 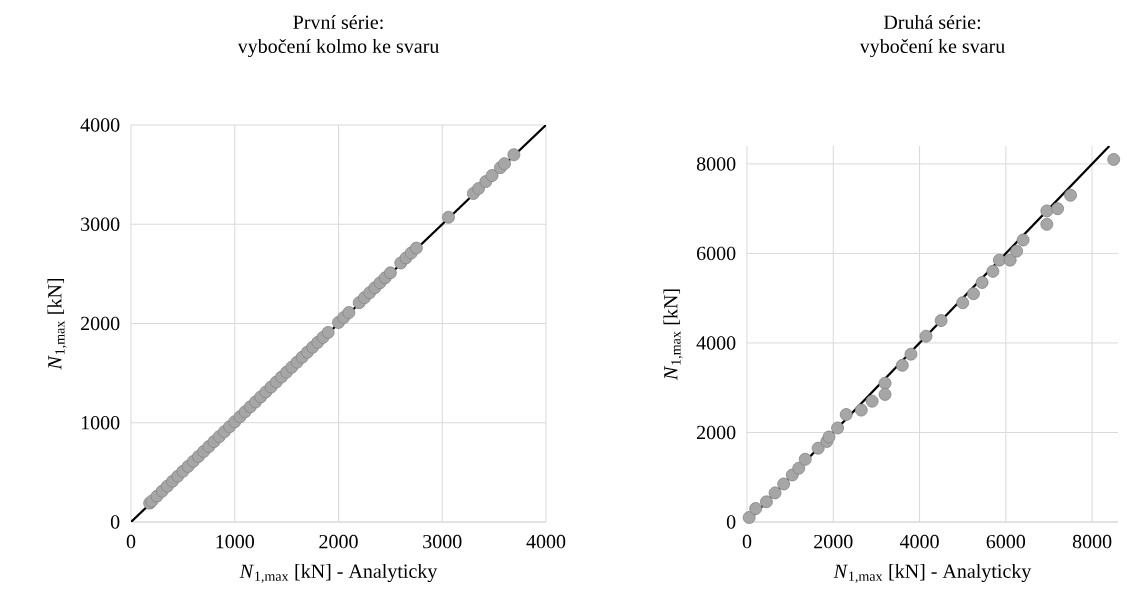 What do you see at coordinates (235, 541) in the screenshot?
I see `x-tick-label: 1000` at bounding box center [235, 541].